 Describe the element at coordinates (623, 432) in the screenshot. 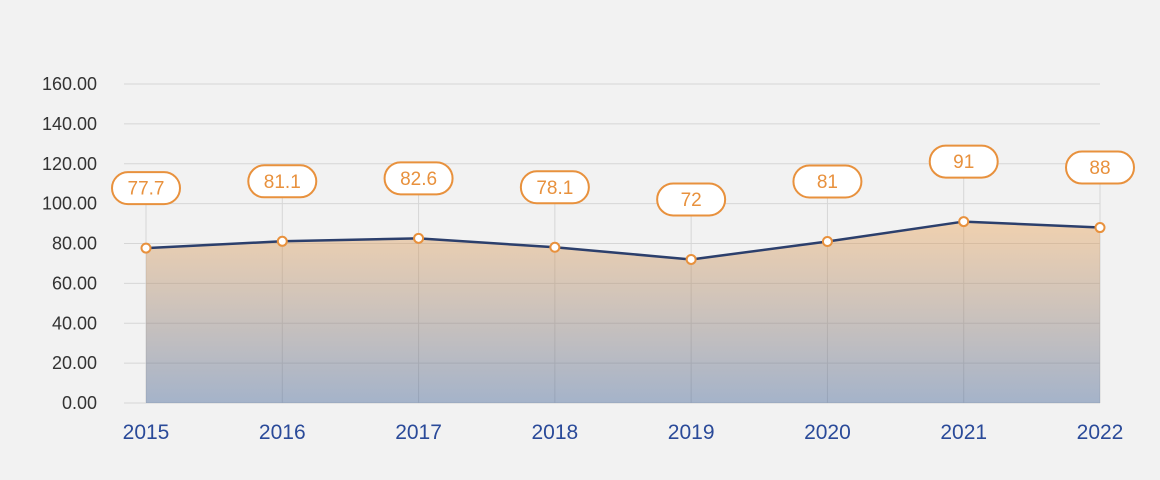

I see `x-axis-labels: 2015 2016 2017 2018 2019 2020 2021 2022` at that location.